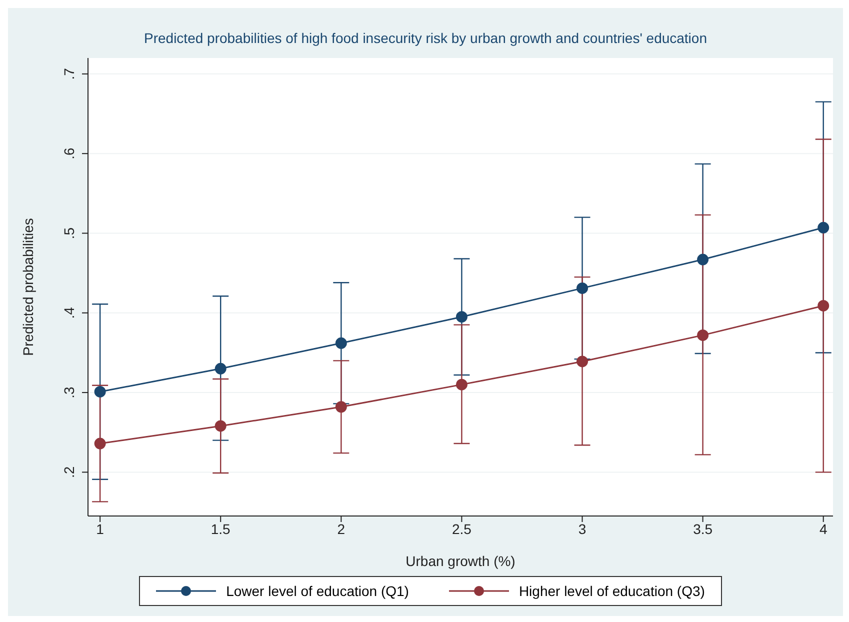 The height and width of the screenshot is (622, 849). Describe the element at coordinates (823, 528) in the screenshot. I see `x-tick-label: 4` at that location.